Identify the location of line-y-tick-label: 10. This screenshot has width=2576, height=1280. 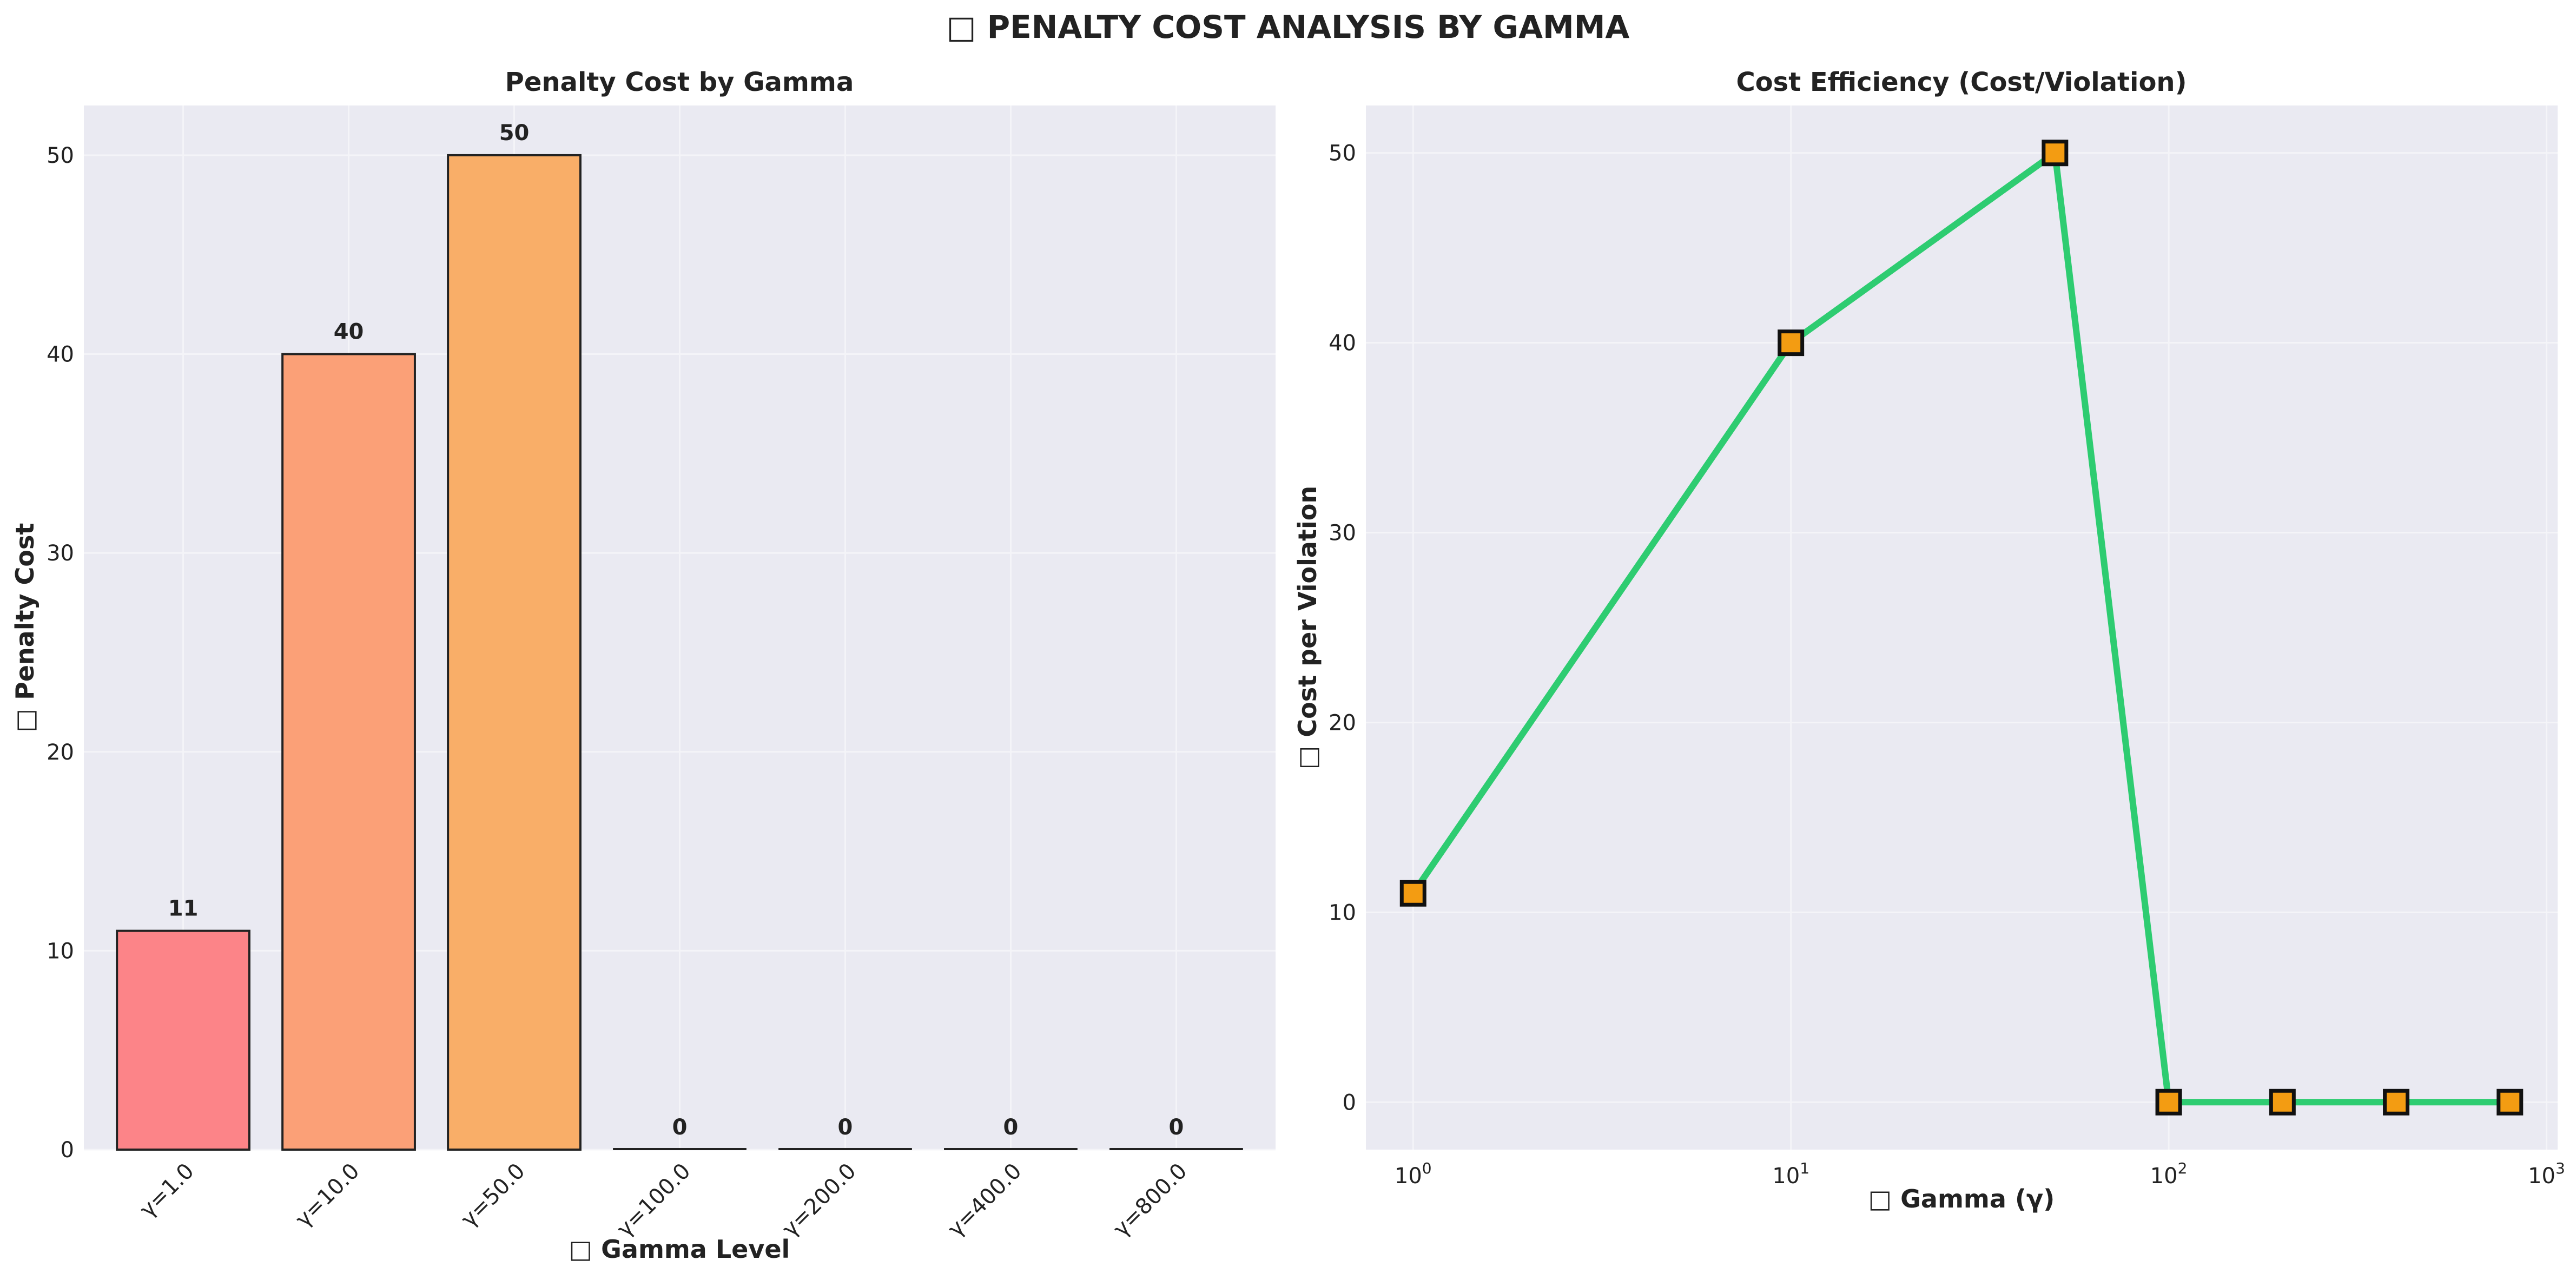
(1342, 913).